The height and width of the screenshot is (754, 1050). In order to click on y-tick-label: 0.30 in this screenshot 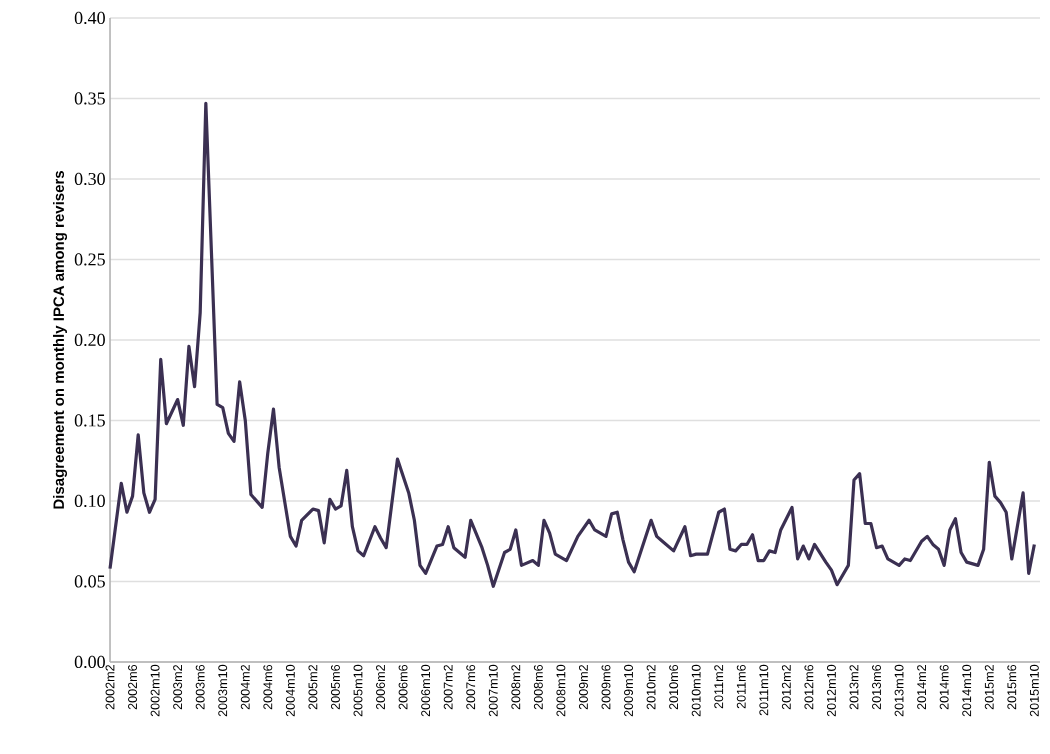, I will do `click(89, 179)`.